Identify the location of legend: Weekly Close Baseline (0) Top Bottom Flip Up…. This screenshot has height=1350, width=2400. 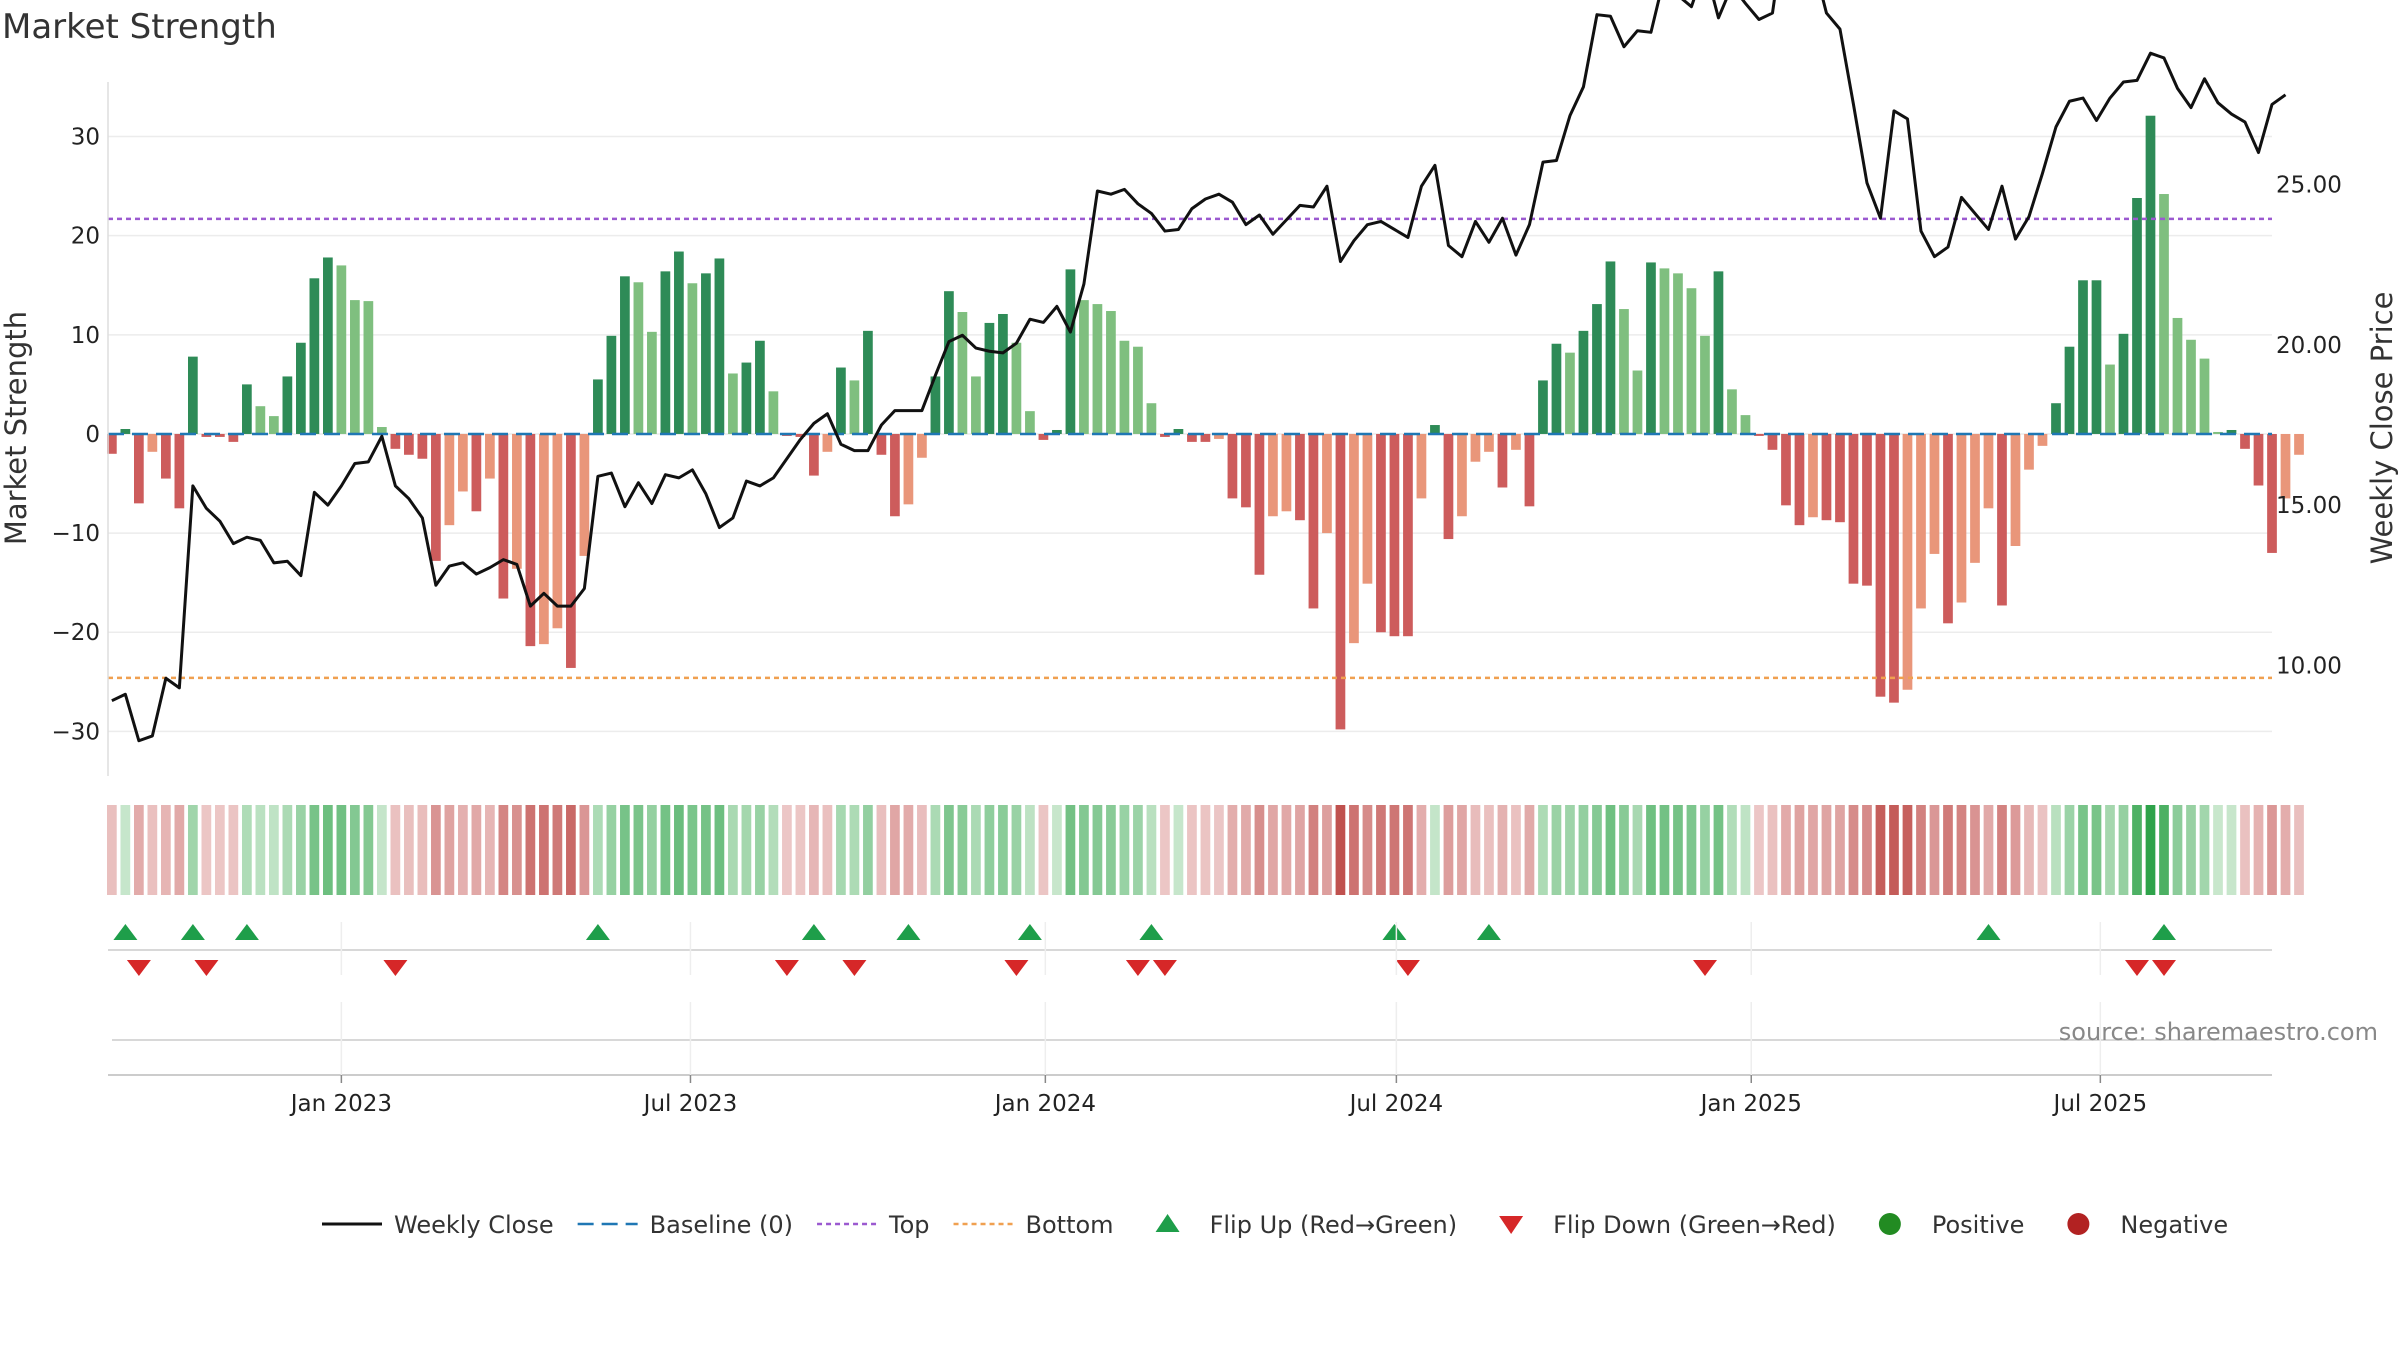
(1275, 1225).